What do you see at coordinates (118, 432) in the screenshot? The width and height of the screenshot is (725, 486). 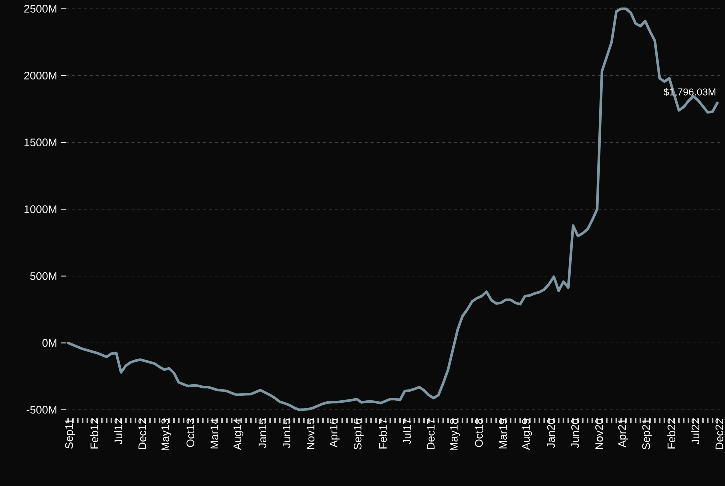 I see `x-tick-label: Jul12` at bounding box center [118, 432].